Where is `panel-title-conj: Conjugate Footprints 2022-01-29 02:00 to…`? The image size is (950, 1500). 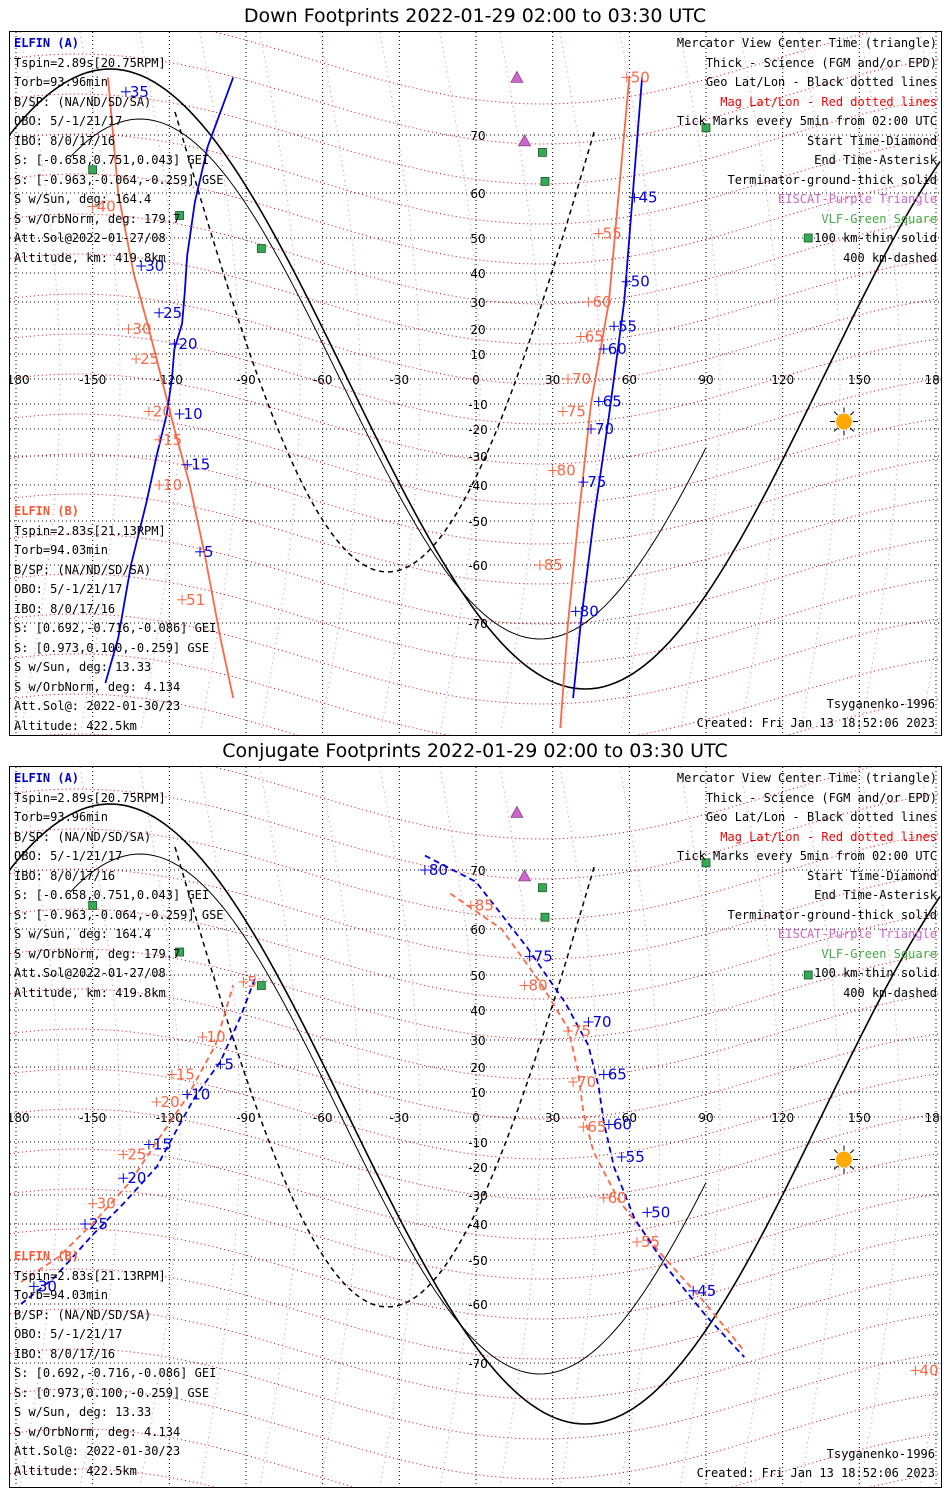 panel-title-conj: Conjugate Footprints 2022-01-29 02:00 to… is located at coordinates (475, 751).